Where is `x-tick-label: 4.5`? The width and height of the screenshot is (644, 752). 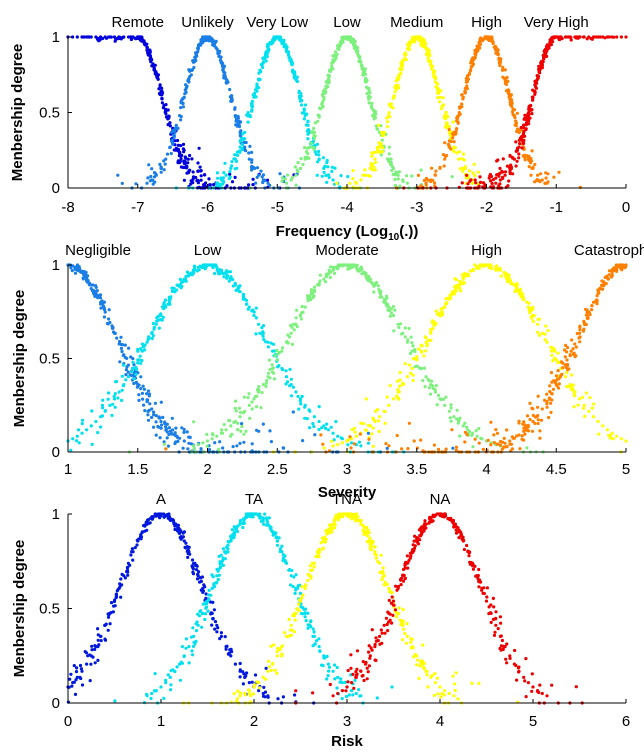
x-tick-label: 4.5 is located at coordinates (556, 469).